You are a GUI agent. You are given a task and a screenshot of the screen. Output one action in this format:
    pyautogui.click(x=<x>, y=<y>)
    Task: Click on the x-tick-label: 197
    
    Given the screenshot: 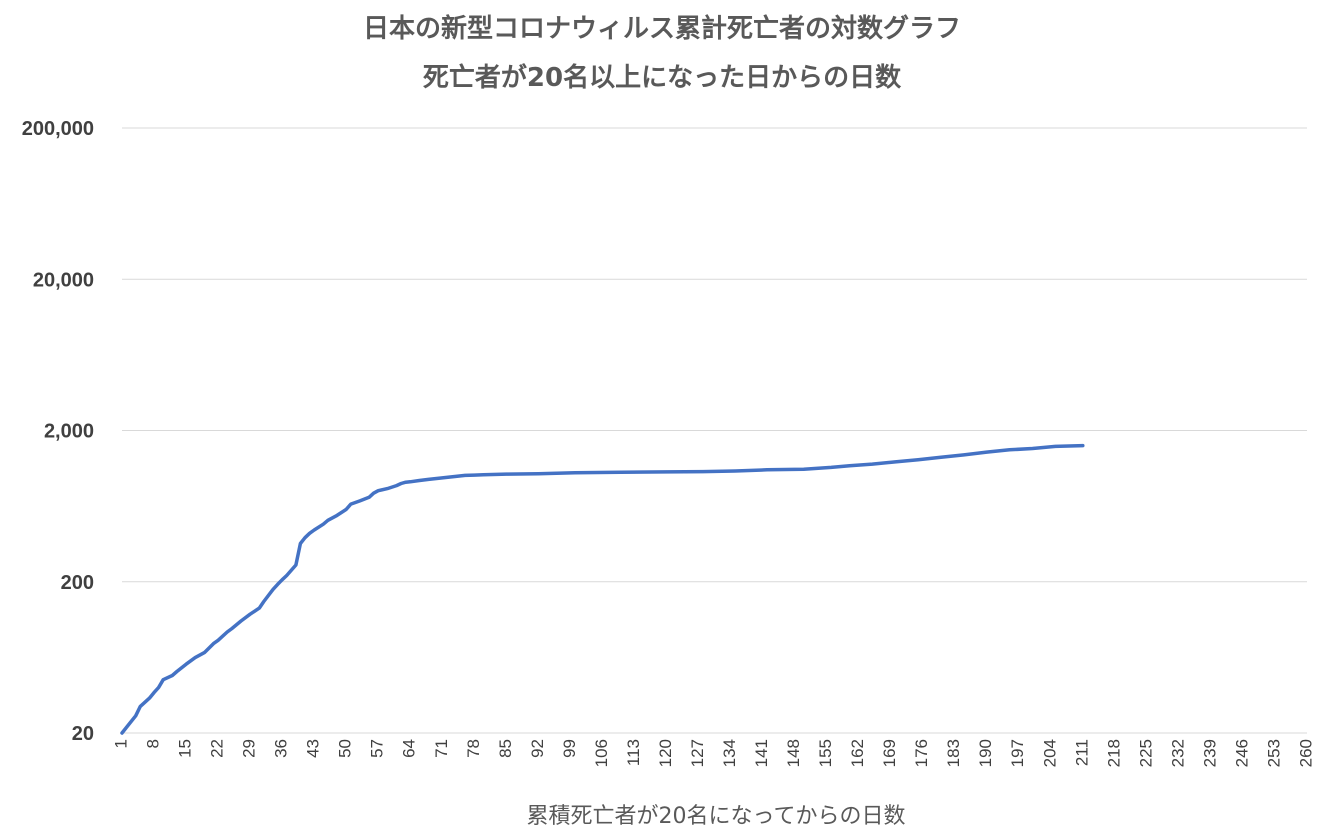 What is the action you would take?
    pyautogui.click(x=1017, y=753)
    